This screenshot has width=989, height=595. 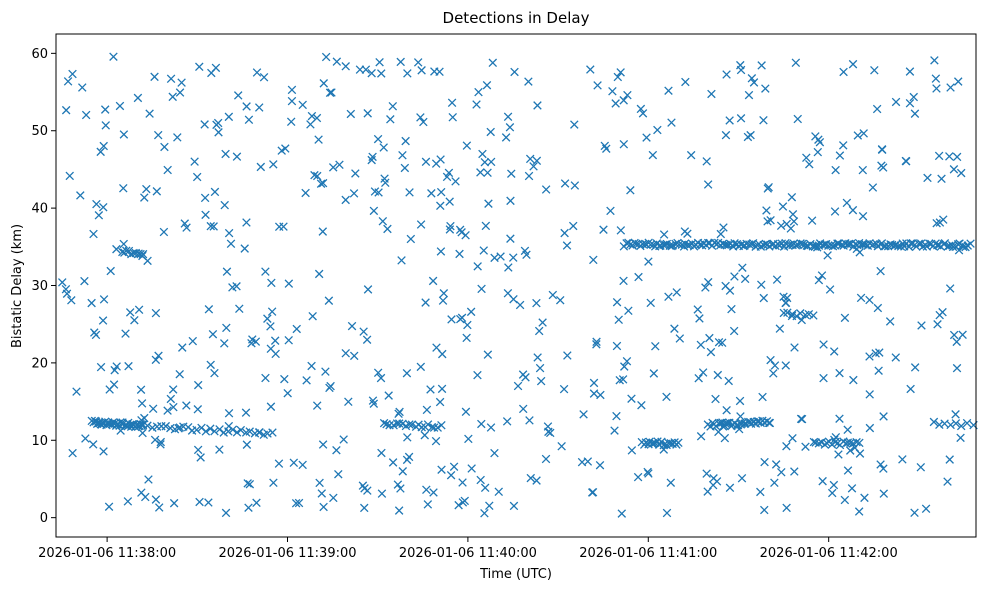 What do you see at coordinates (43, 286) in the screenshot?
I see `y-axis-ticks: 0 10 20 30 40 50 60` at bounding box center [43, 286].